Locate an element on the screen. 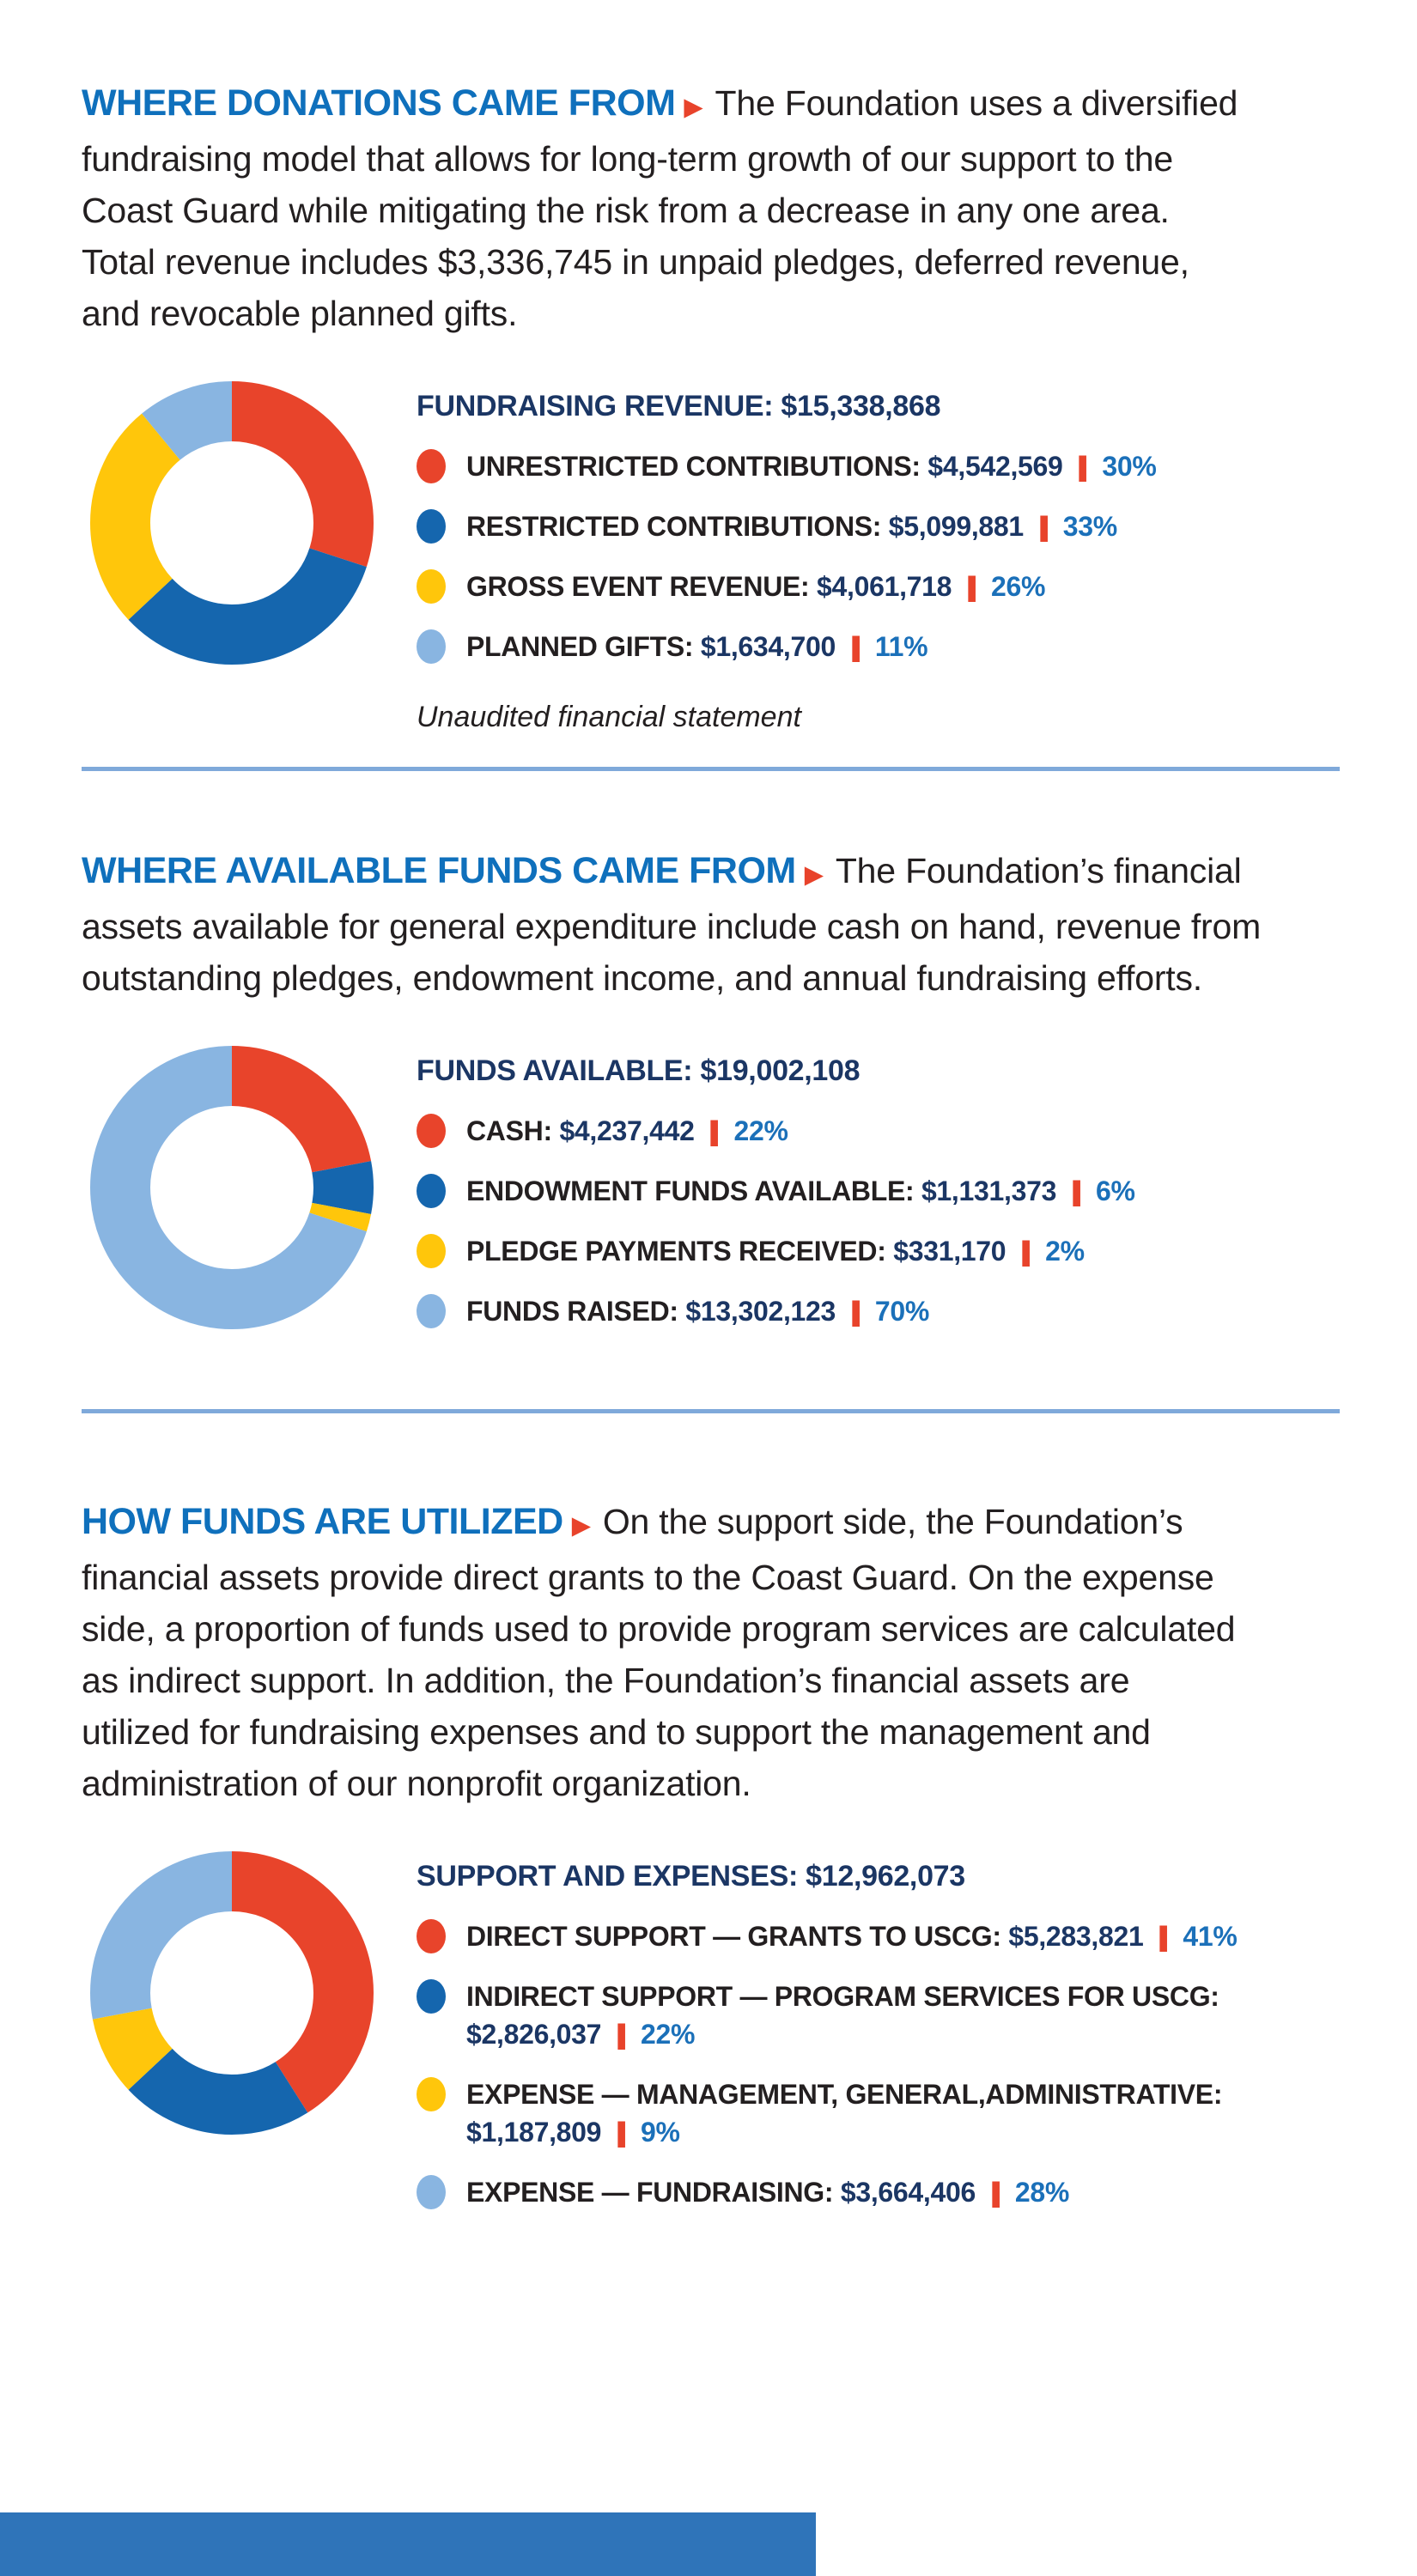 The image size is (1417, 2576). legend-item: EXPENSE — FUNDRAISING: $3,664,406 | 28% is located at coordinates (878, 2192).